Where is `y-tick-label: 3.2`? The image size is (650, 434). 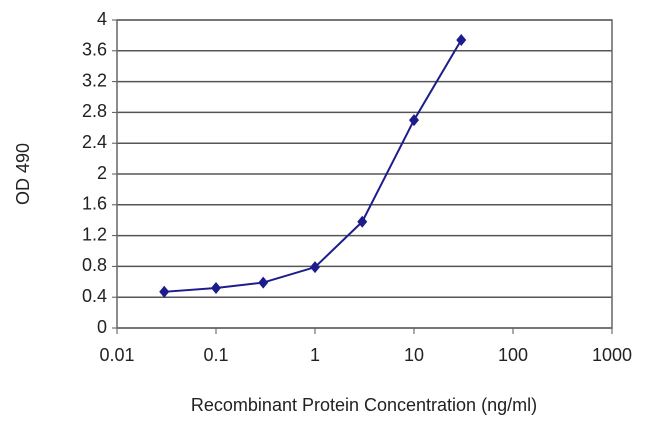 y-tick-label: 3.2 is located at coordinates (94, 80).